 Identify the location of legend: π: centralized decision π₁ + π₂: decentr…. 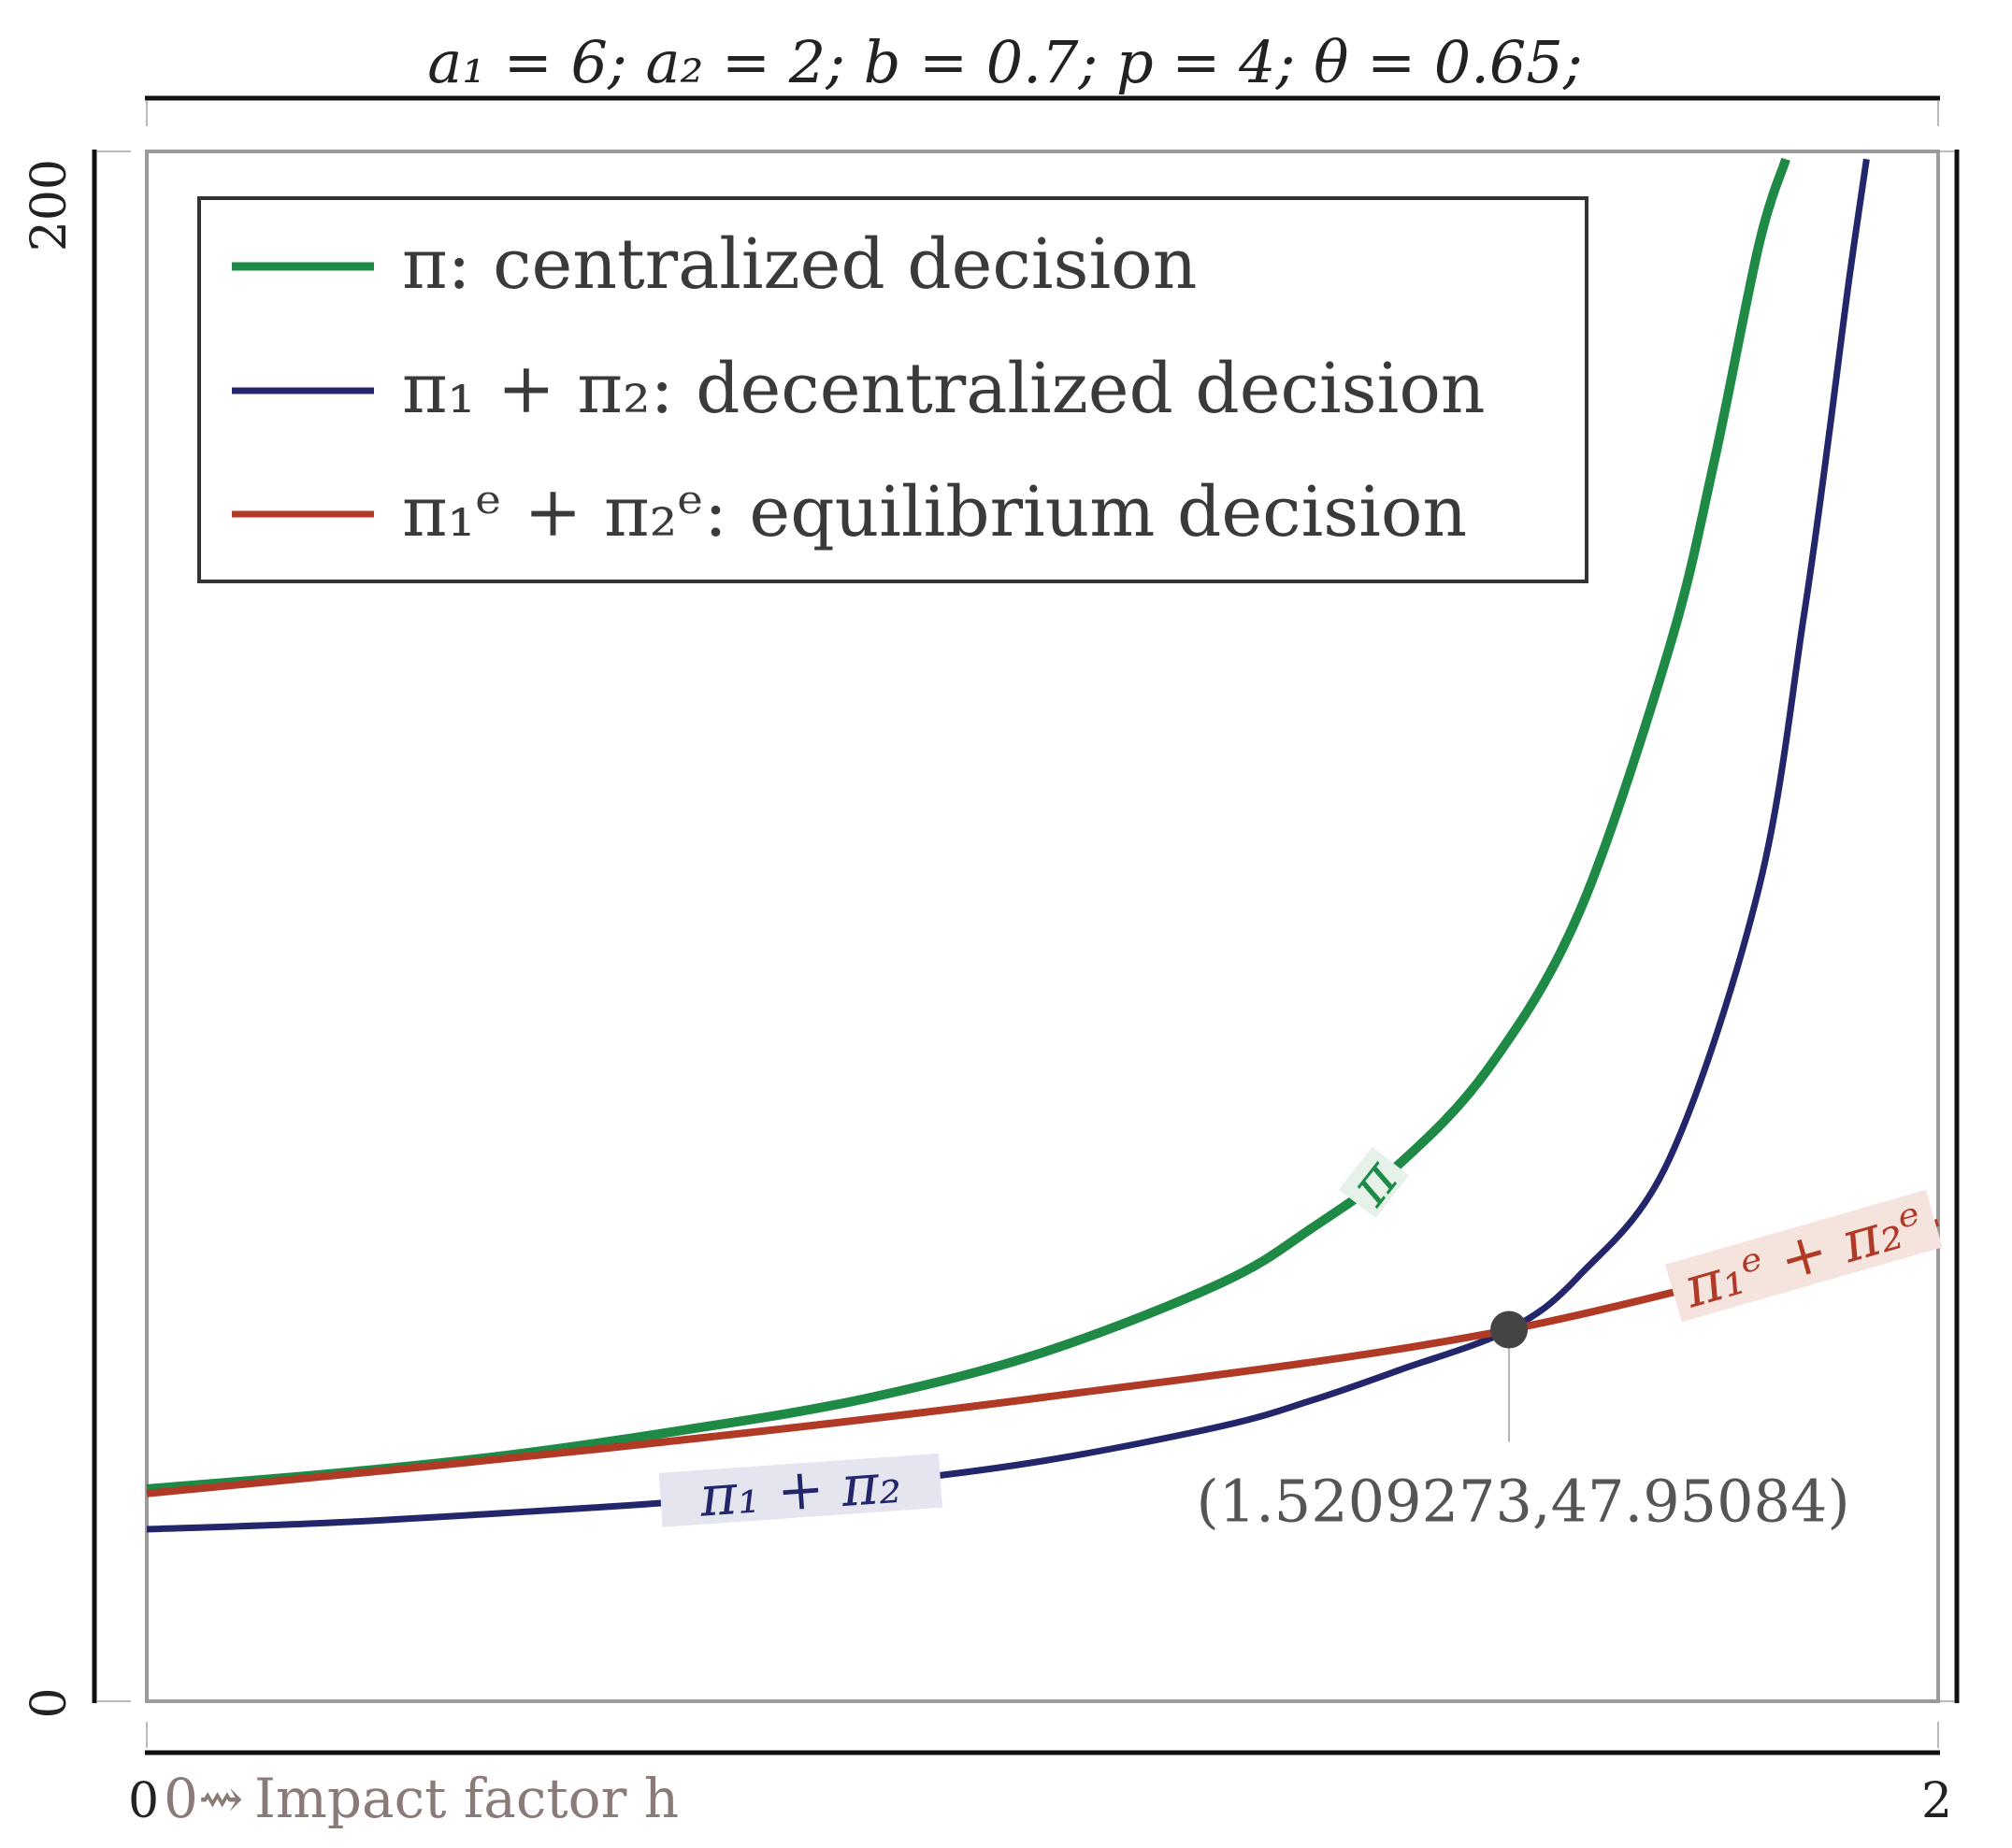
(892, 389).